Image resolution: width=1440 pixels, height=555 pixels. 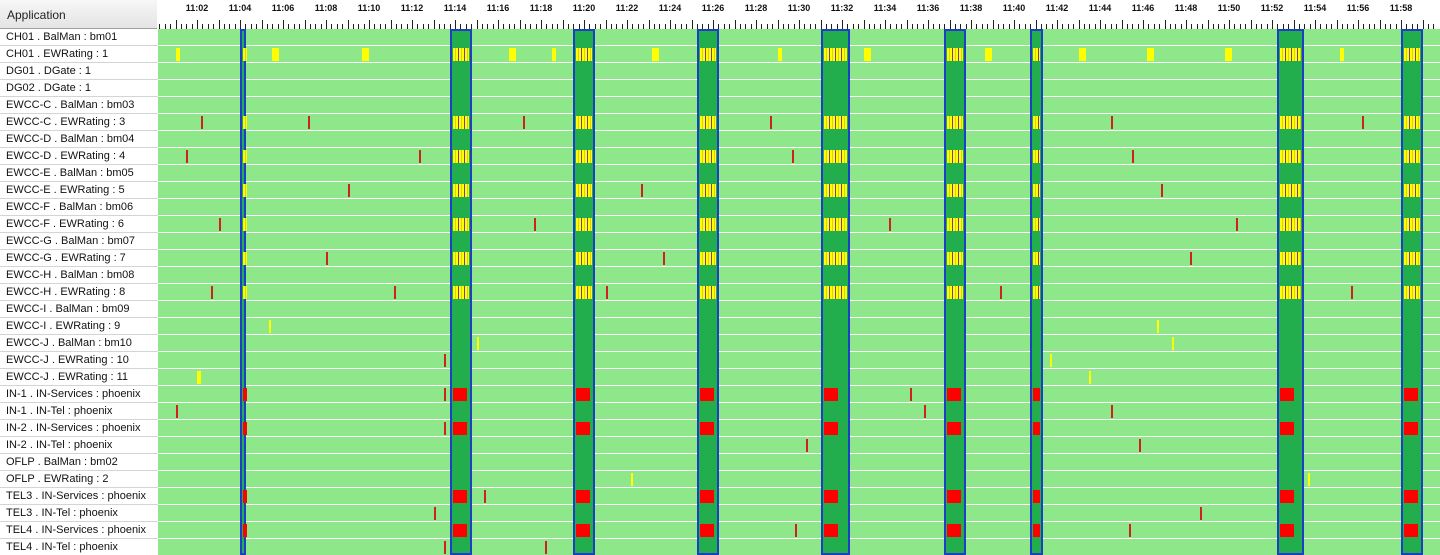 I want to click on row-label: IN-2 . IN-Tel : phoenix, so click(x=79, y=445).